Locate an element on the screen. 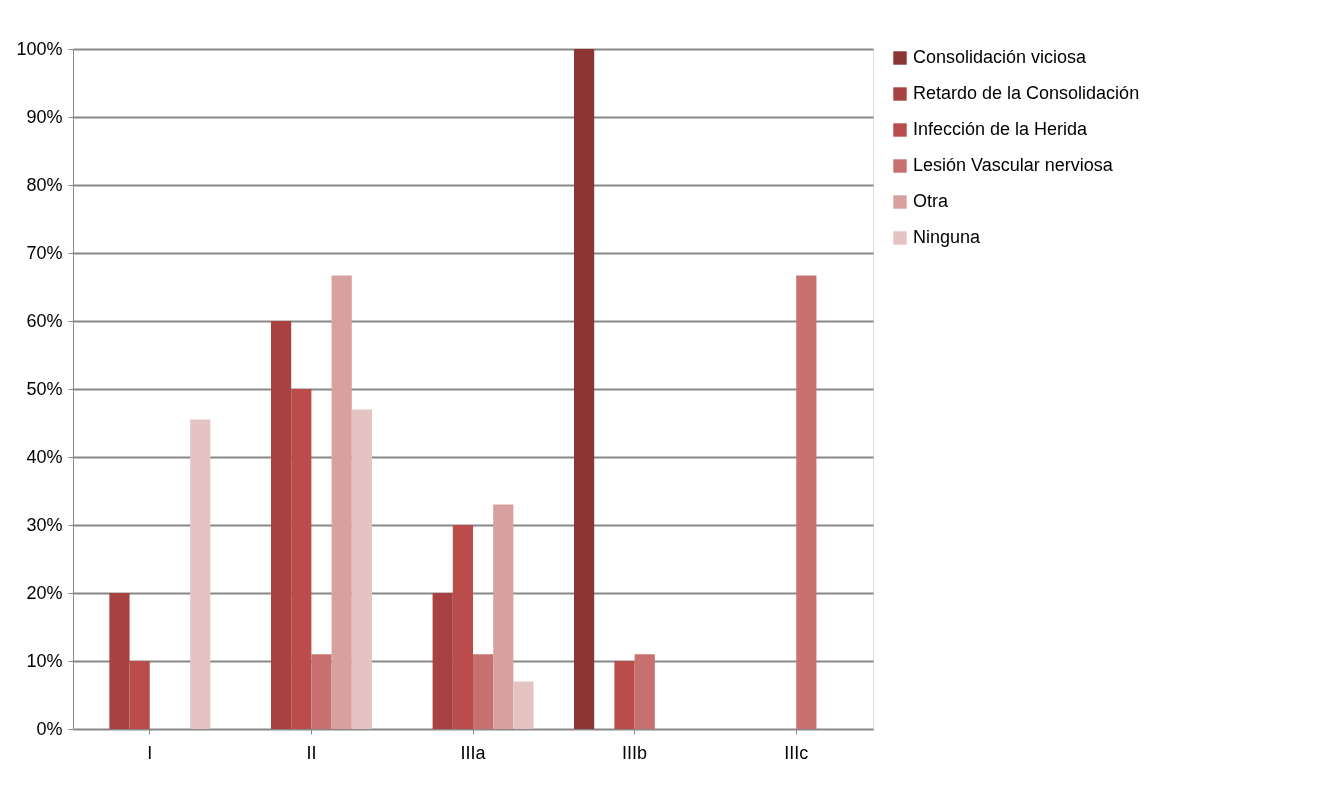 Image resolution: width=1322 pixels, height=805 pixels. y-tick-label: 90% is located at coordinates (44, 116).